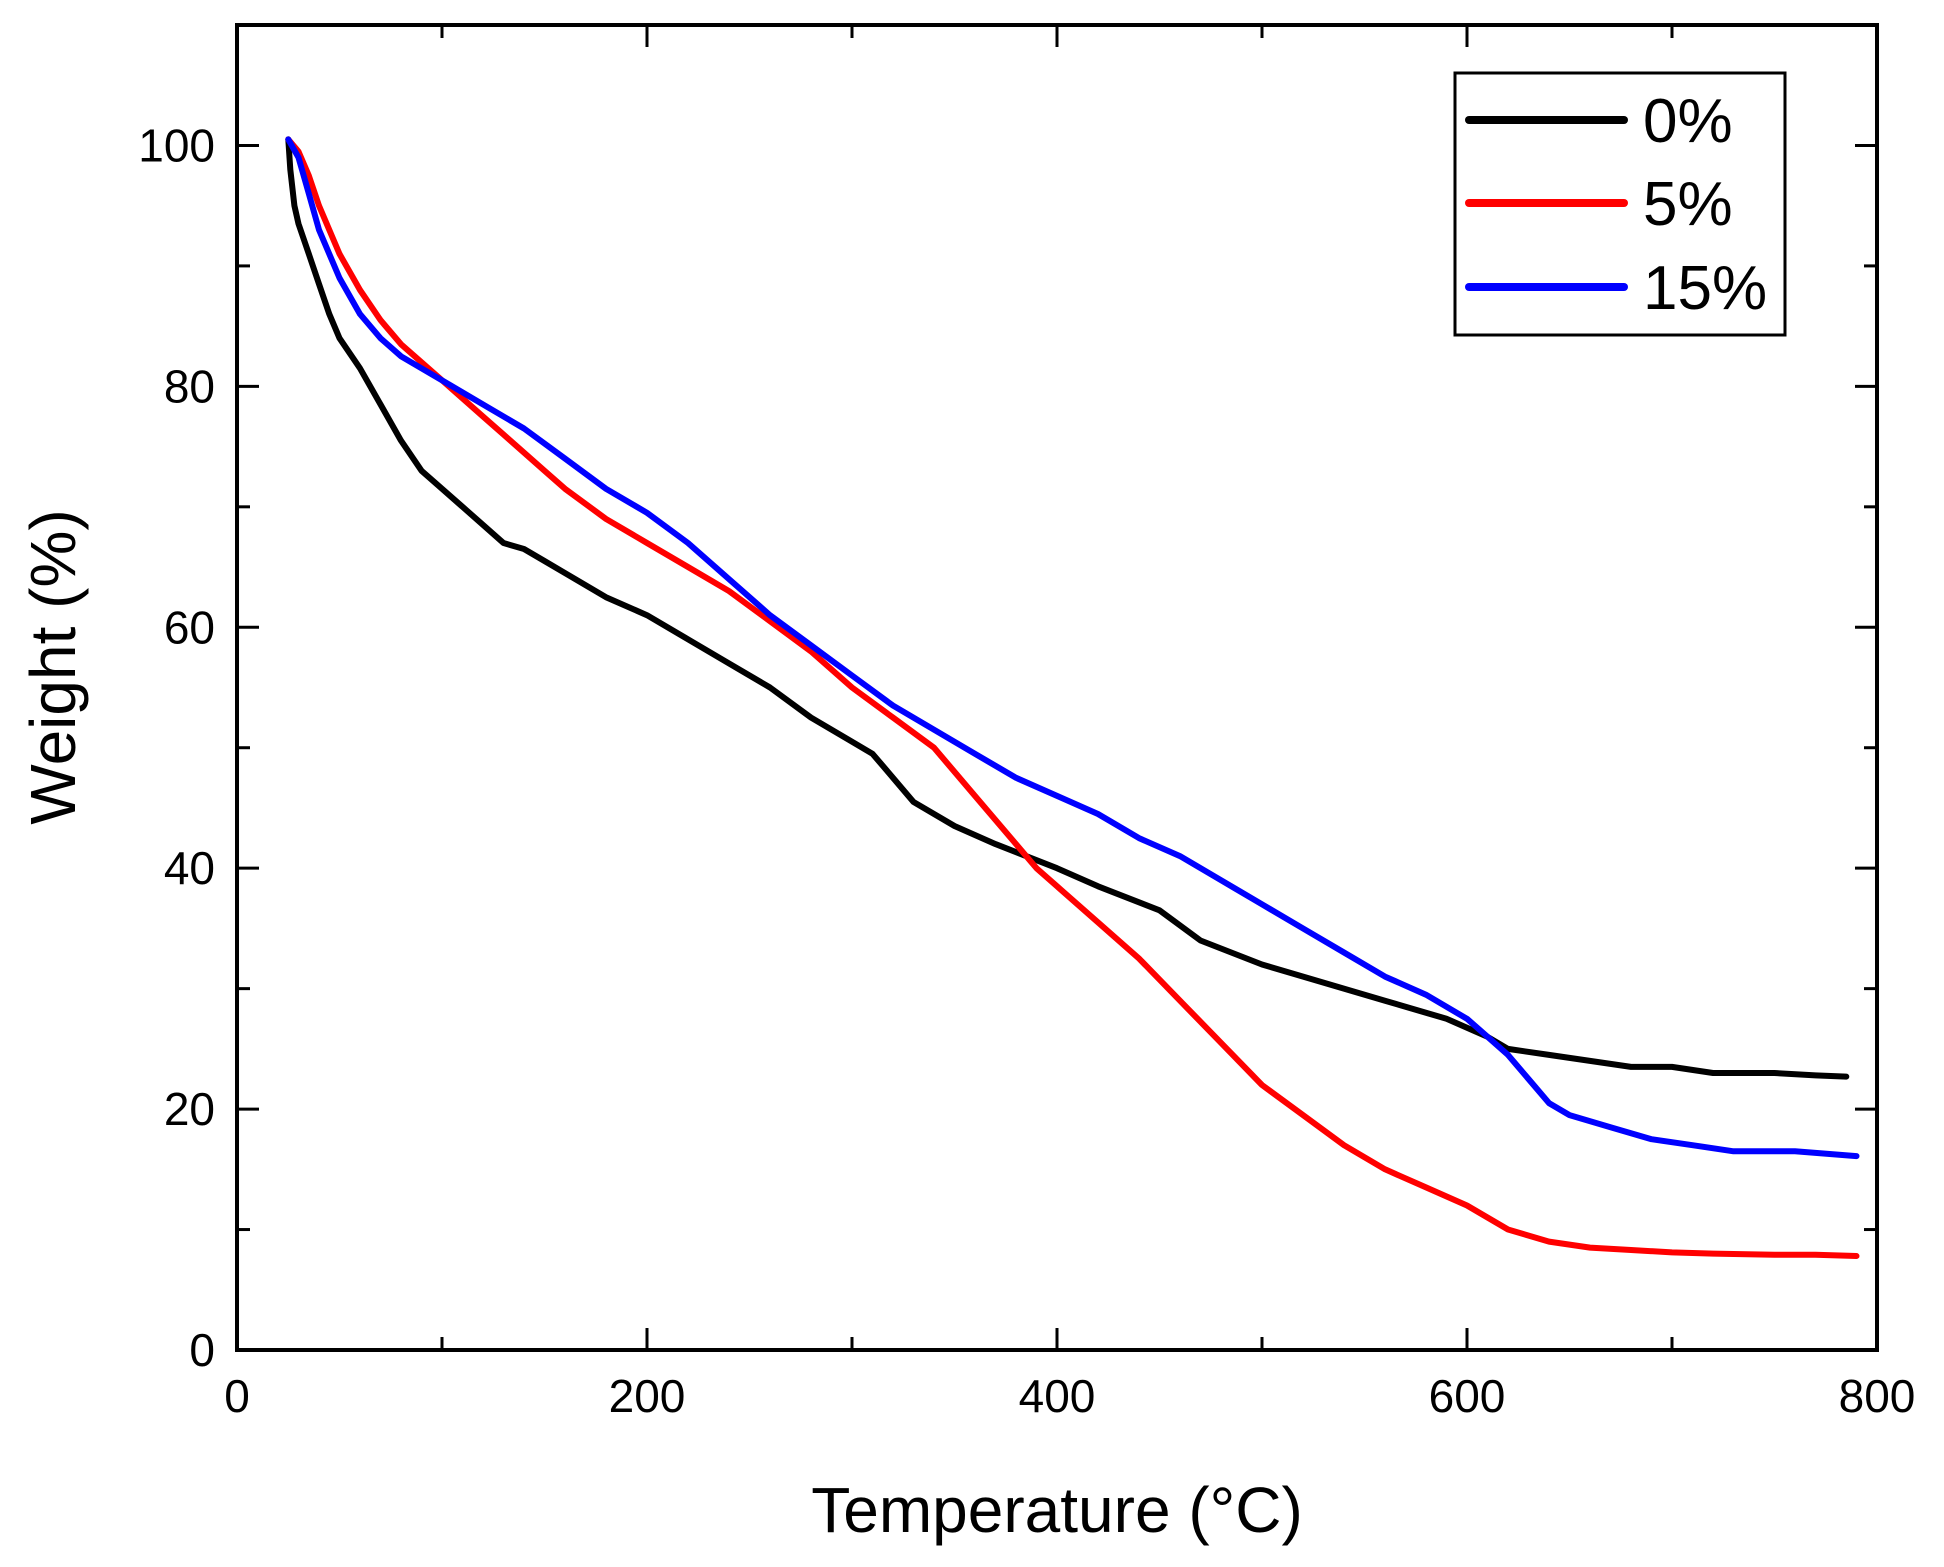 The image size is (1944, 1567). I want to click on x-tick-label: 600, so click(1467, 1396).